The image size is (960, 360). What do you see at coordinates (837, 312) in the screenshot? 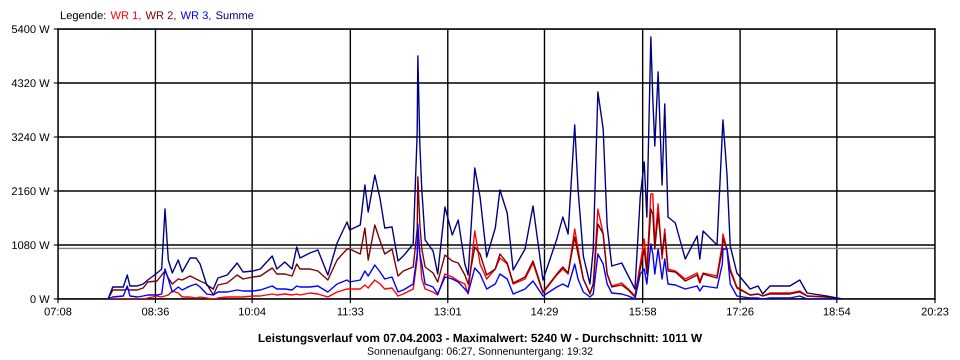
I see `x-tick-label: 18:54` at bounding box center [837, 312].